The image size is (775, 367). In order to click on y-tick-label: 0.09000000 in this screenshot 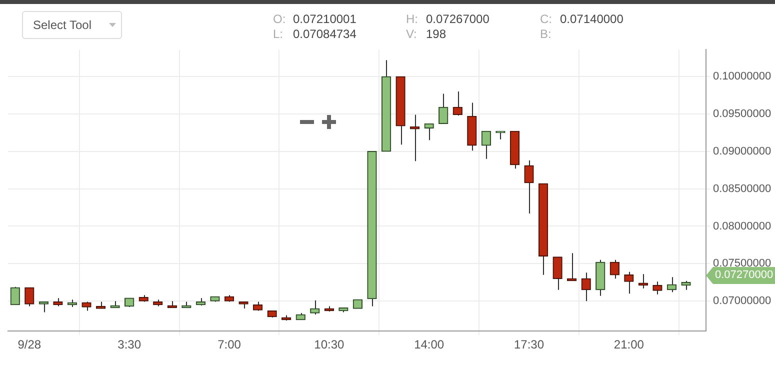, I will do `click(742, 151)`.